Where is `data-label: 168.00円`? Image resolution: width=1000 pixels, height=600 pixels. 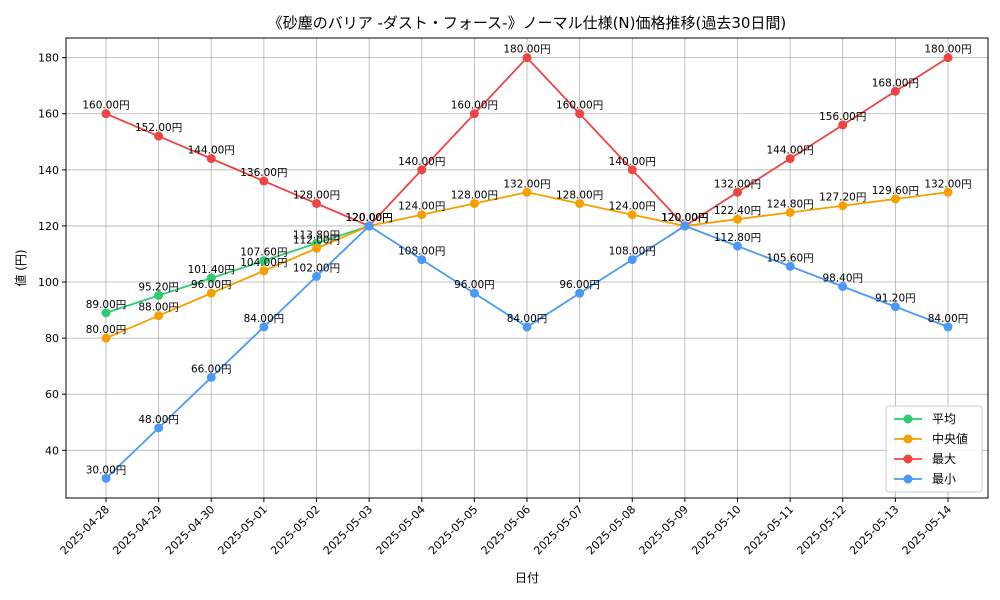 data-label: 168.00円 is located at coordinates (895, 83).